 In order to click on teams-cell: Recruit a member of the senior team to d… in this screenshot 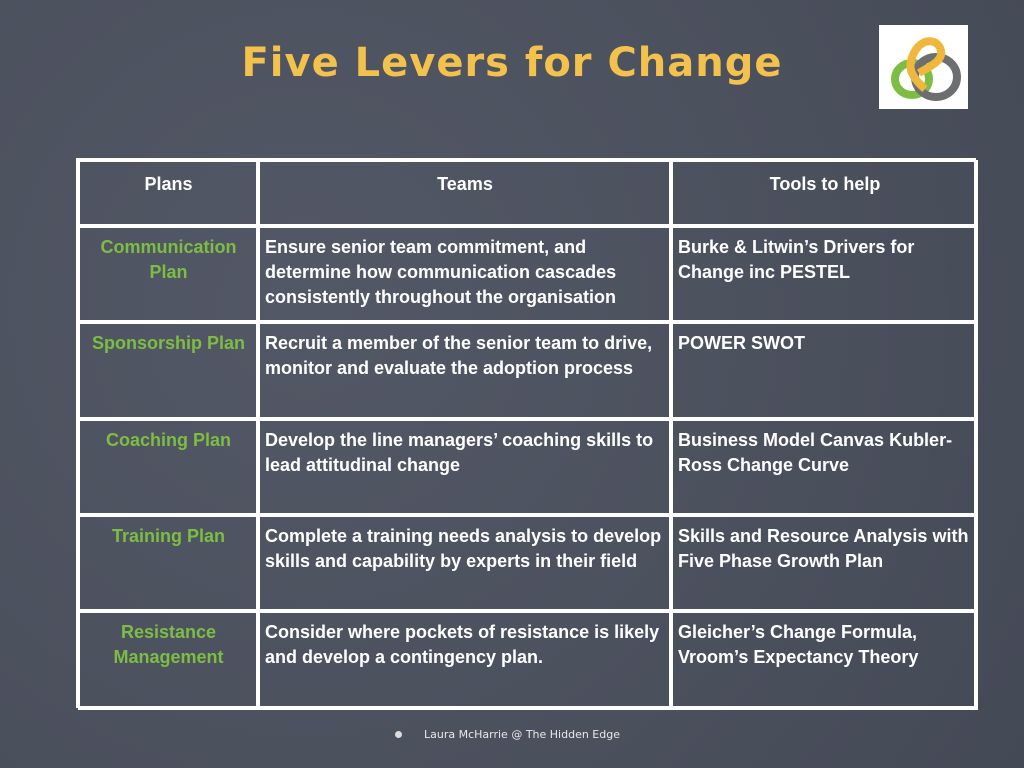, I will do `click(464, 370)`.